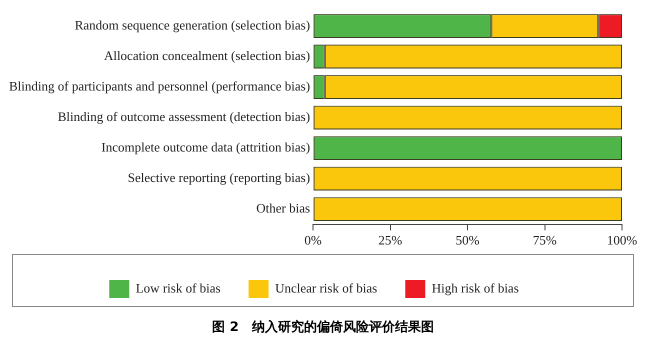  Describe the element at coordinates (192, 24) in the screenshot. I see `y-tick-label: Random sequence generation (selection bias)` at that location.